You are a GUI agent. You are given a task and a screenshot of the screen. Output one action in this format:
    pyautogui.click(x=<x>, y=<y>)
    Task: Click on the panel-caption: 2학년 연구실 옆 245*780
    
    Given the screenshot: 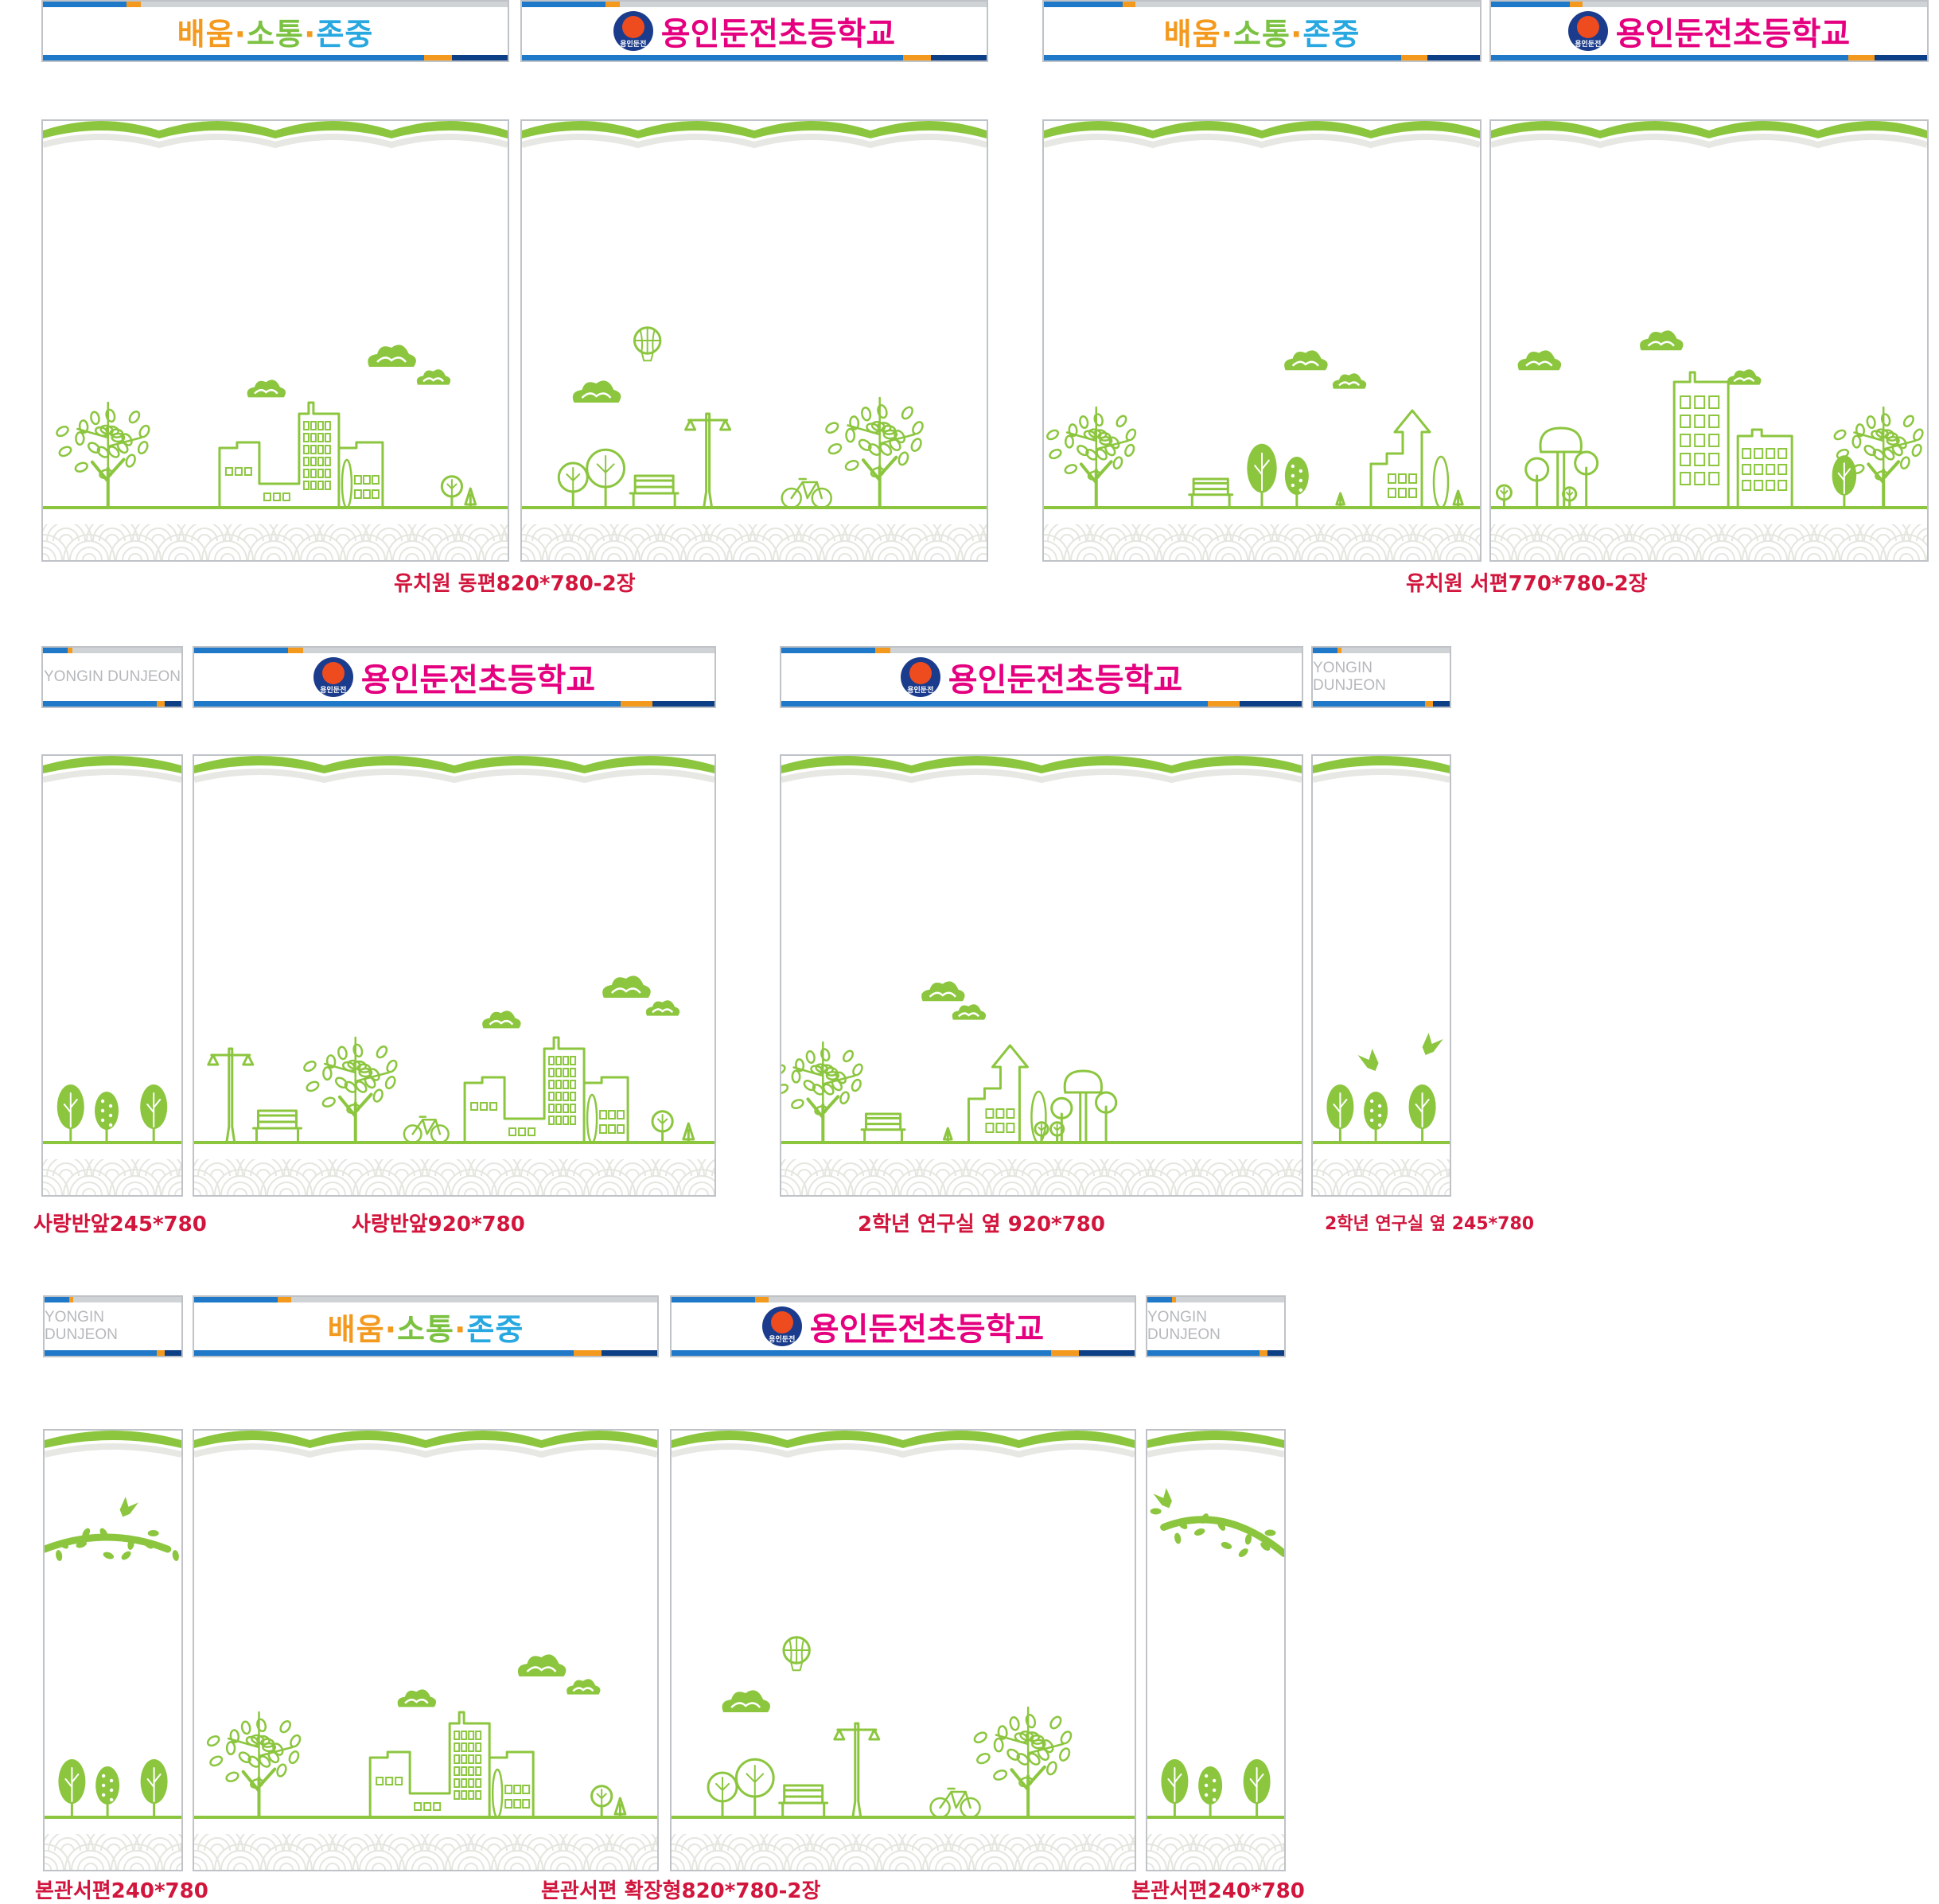 What is the action you would take?
    pyautogui.click(x=1430, y=1224)
    